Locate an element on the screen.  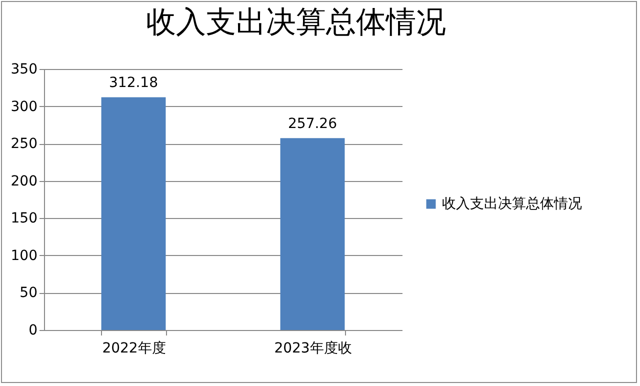
data-label: 257.26 is located at coordinates (313, 124).